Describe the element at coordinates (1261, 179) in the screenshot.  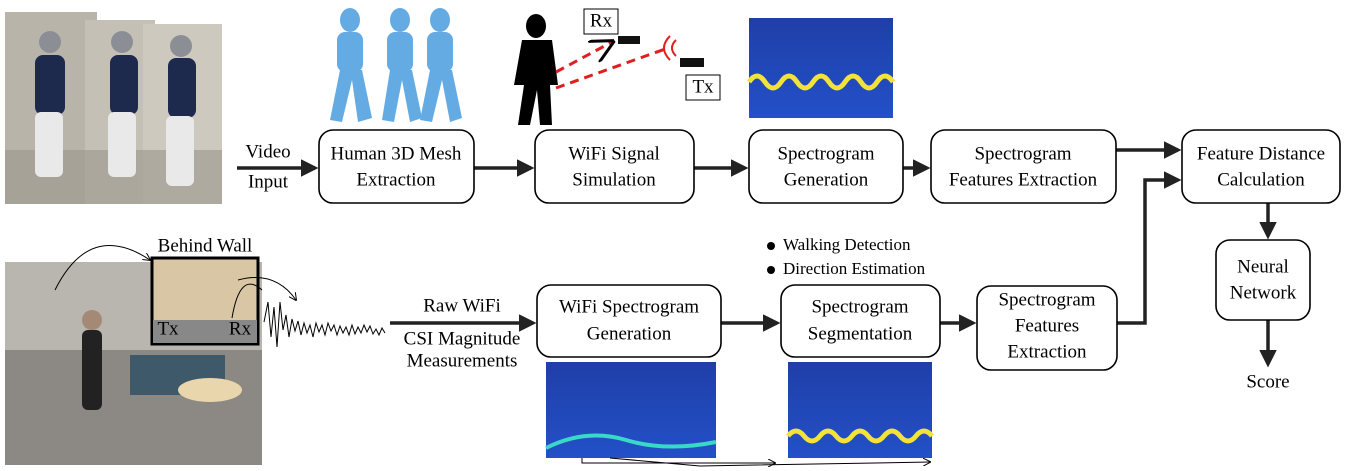
I see `node-label: Calculation` at that location.